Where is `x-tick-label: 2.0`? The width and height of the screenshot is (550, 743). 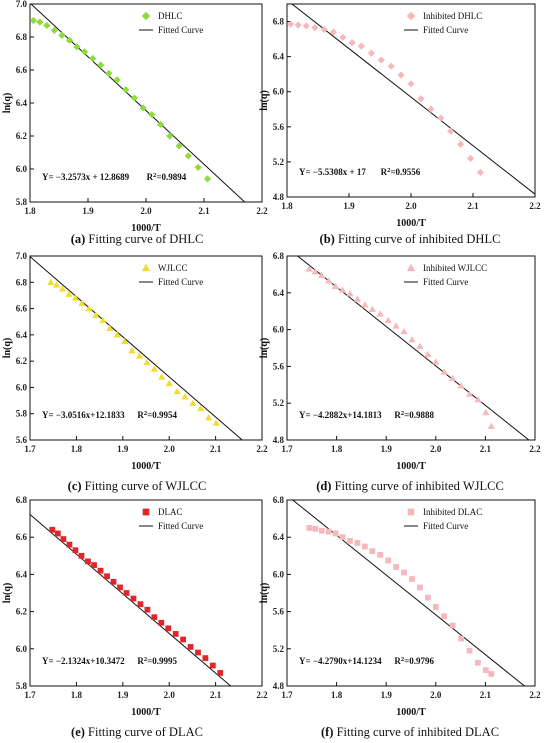 x-tick-label: 2.0 is located at coordinates (170, 695).